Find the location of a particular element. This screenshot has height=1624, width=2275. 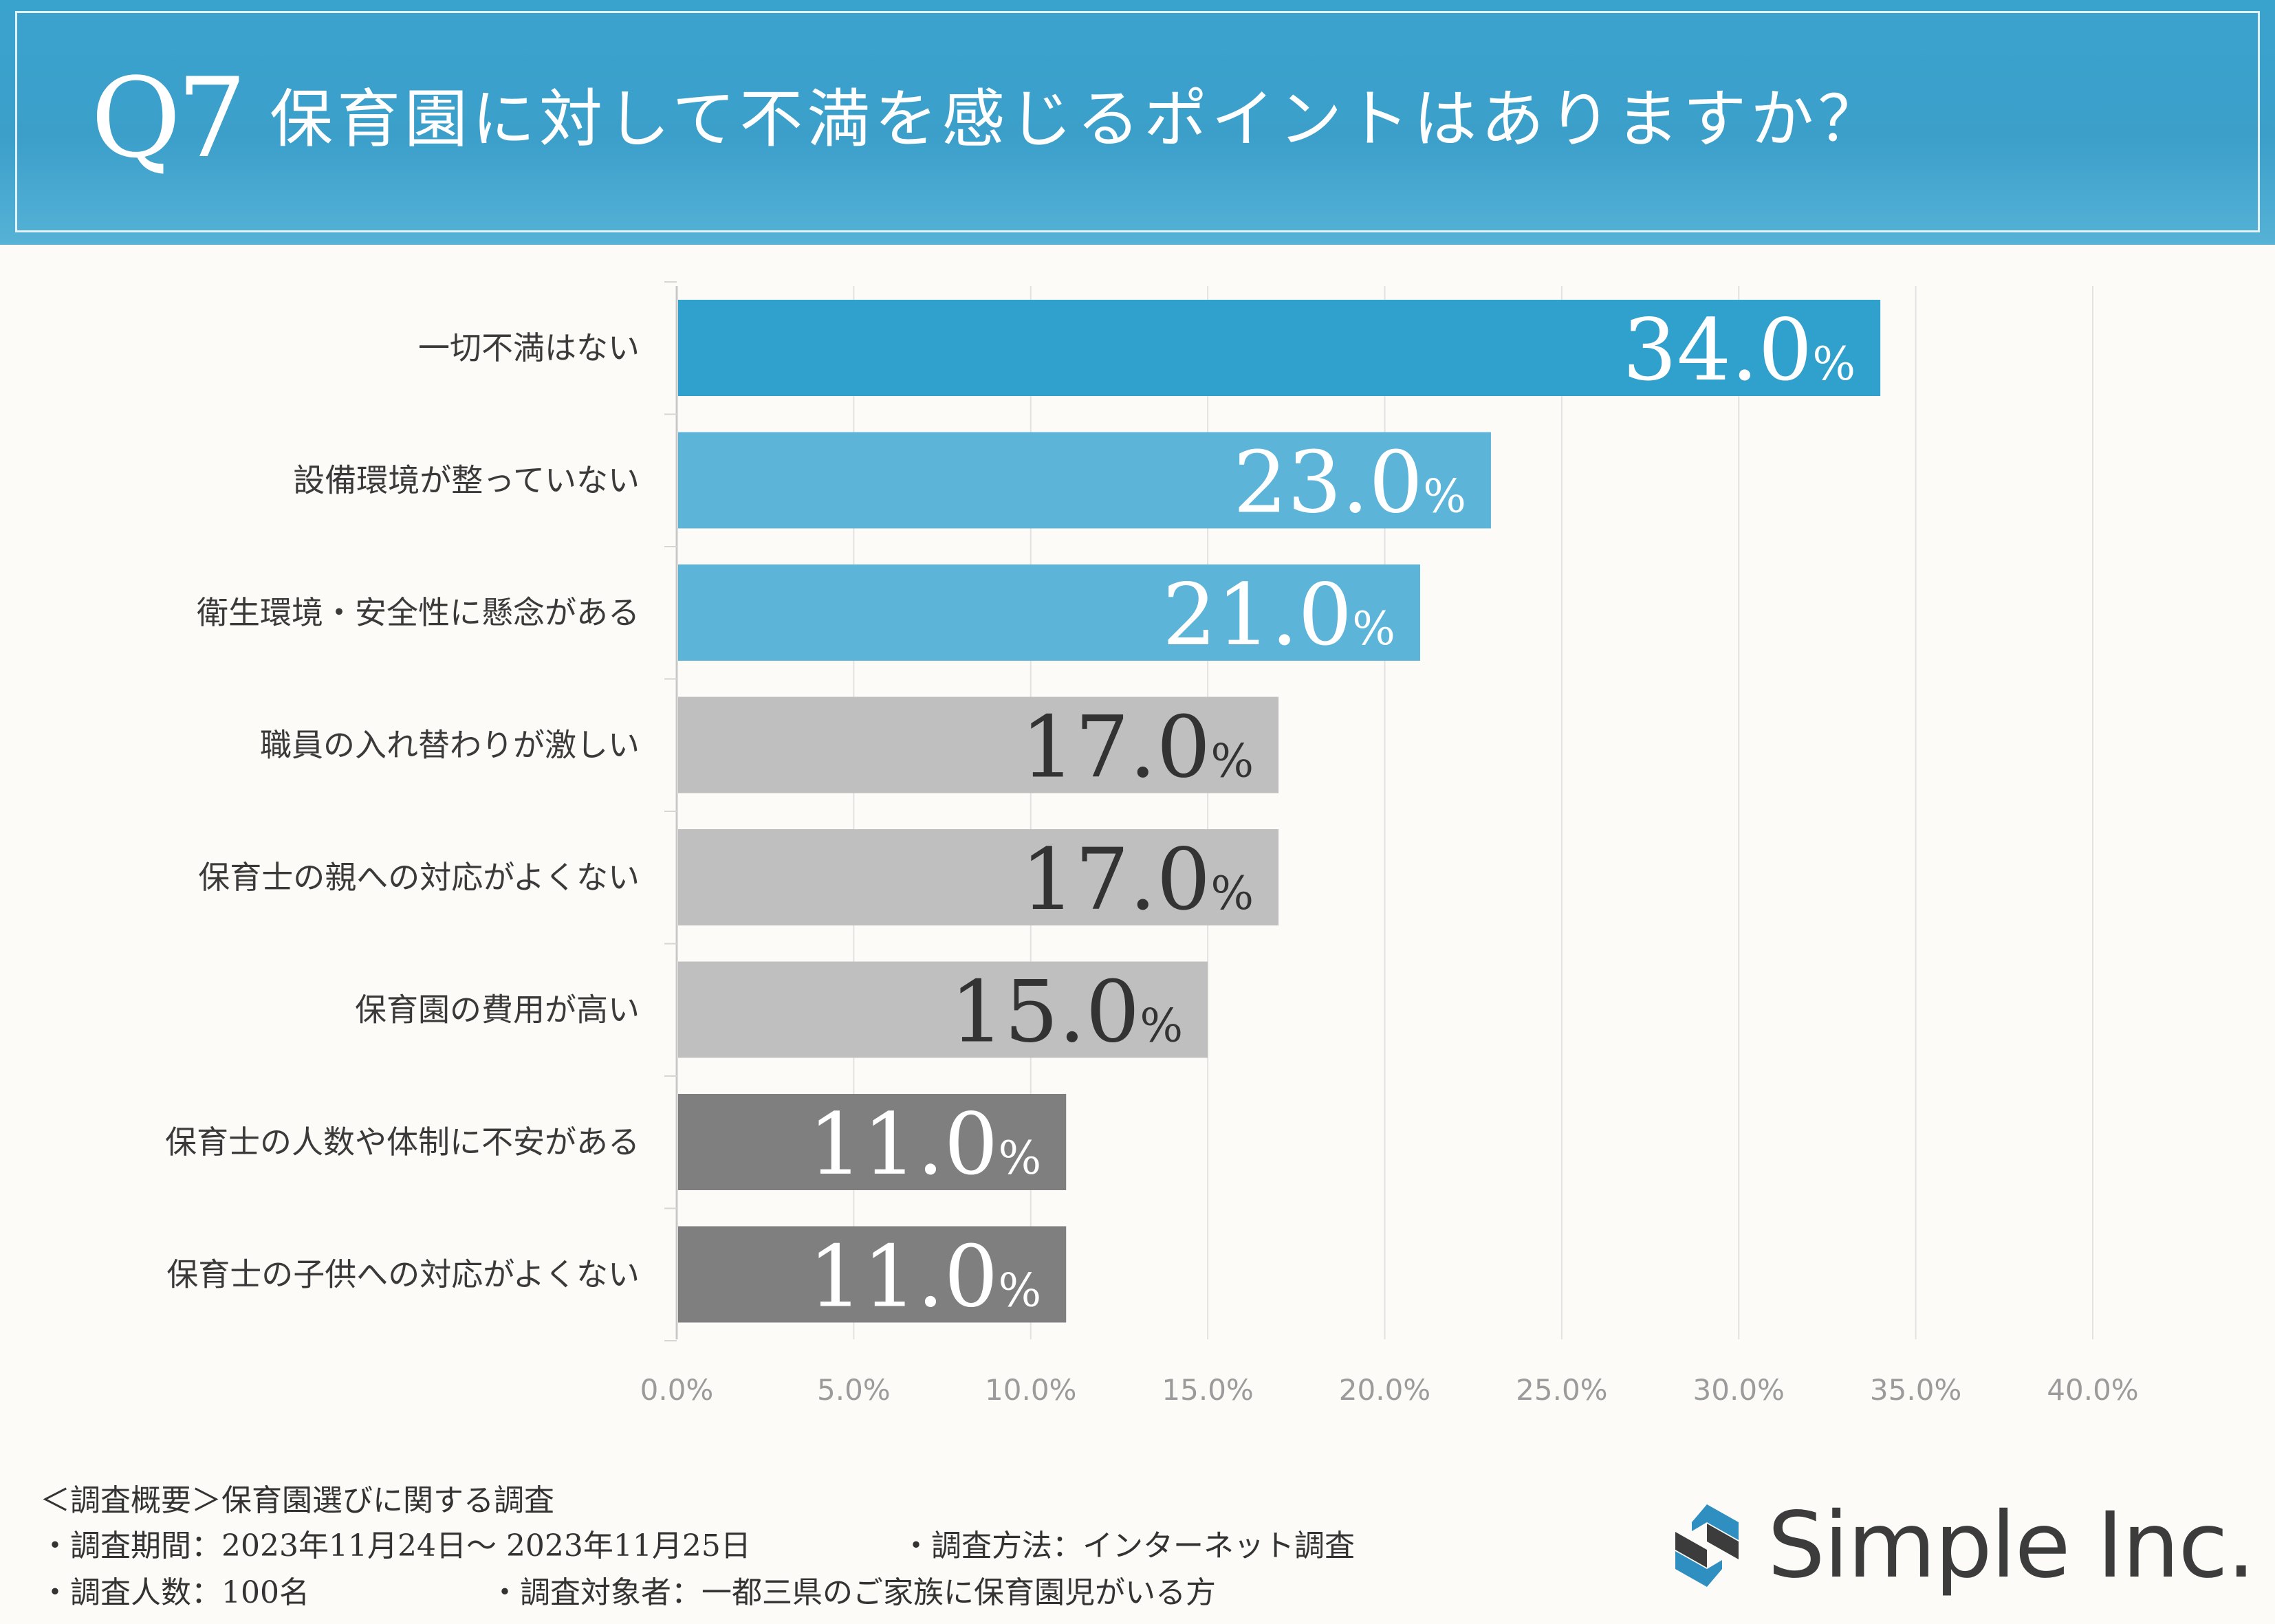

survey-period: ・調査期間：2023年11月24日～ 2023年11月25日 is located at coordinates (395, 1545).